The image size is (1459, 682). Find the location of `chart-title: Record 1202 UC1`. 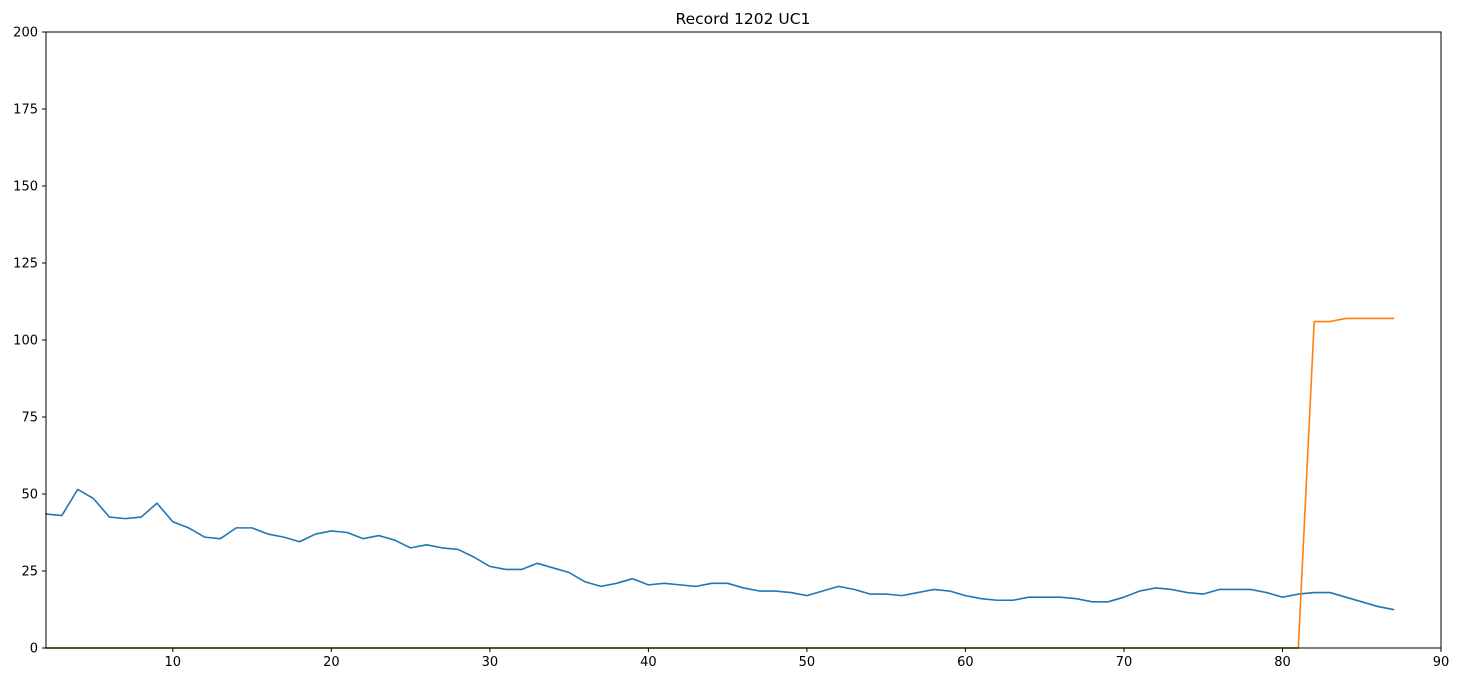

chart-title: Record 1202 UC1 is located at coordinates (743, 19).